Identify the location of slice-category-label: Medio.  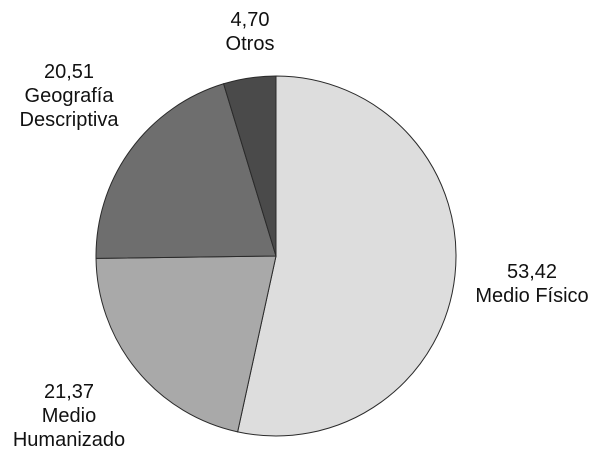
(69, 416).